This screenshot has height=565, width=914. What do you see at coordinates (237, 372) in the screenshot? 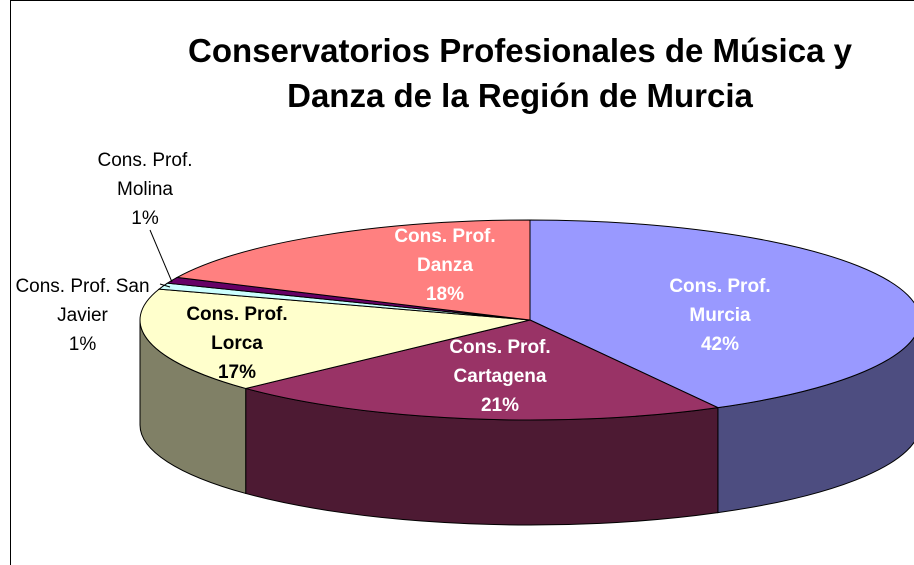
I see `label-value: 17%` at bounding box center [237, 372].